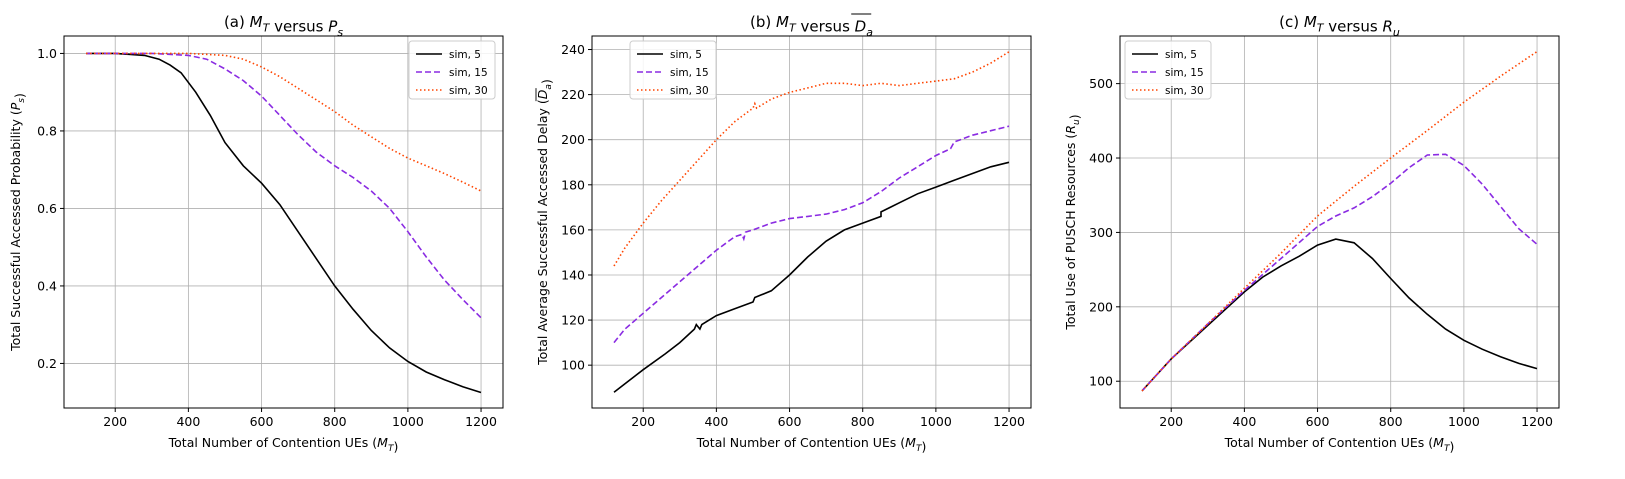  What do you see at coordinates (573, 94) in the screenshot?
I see `y-tick-label: 220` at bounding box center [573, 94].